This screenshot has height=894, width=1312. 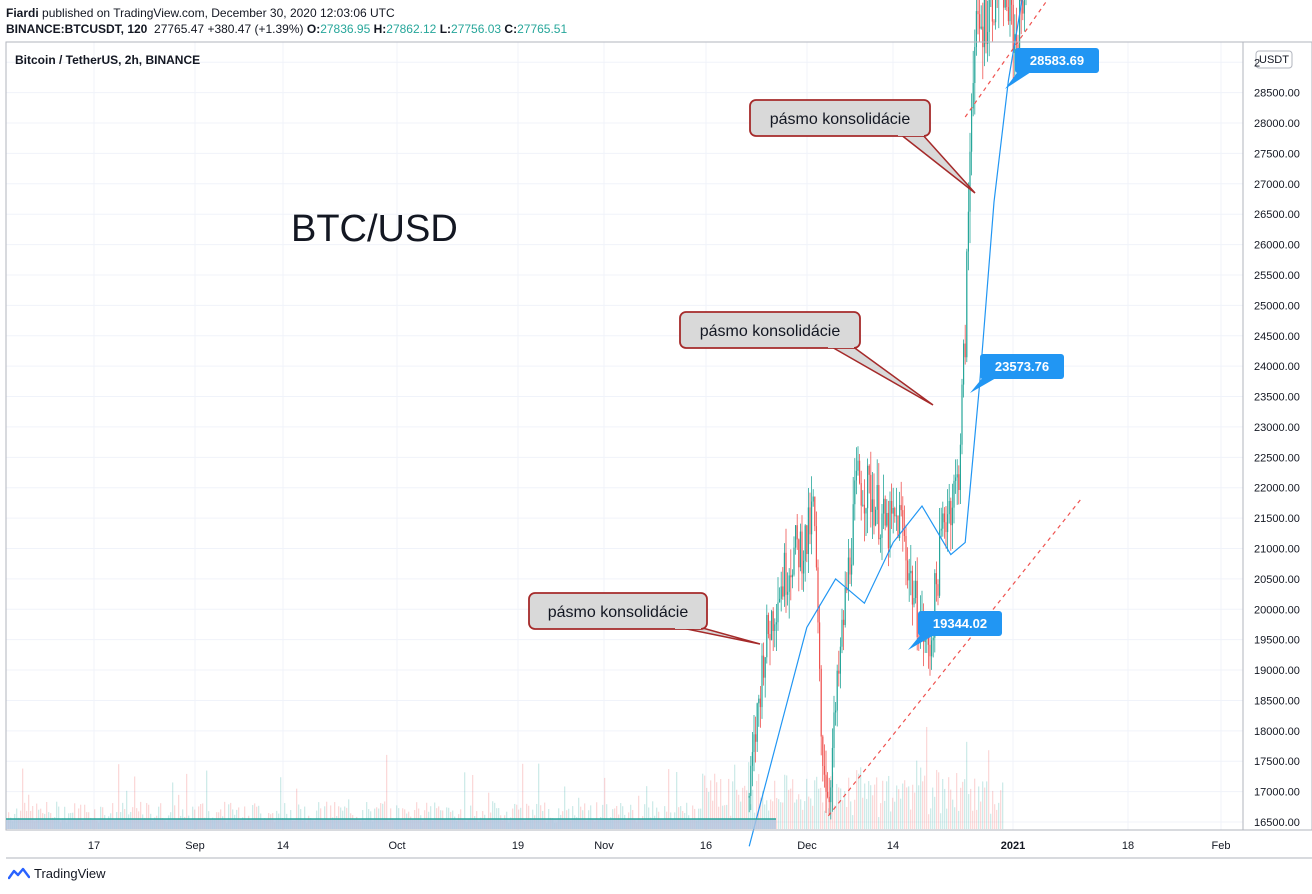 What do you see at coordinates (77, 29) in the screenshot?
I see `symbol-name: BINANCE:BTCUSDT, 120` at bounding box center [77, 29].